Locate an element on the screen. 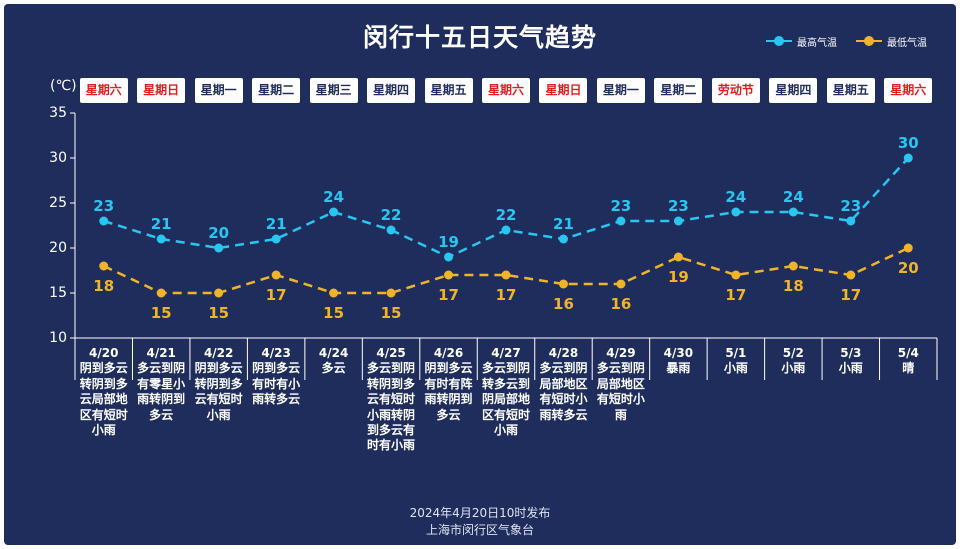  x-date-label: 4/24 is located at coordinates (333, 353).